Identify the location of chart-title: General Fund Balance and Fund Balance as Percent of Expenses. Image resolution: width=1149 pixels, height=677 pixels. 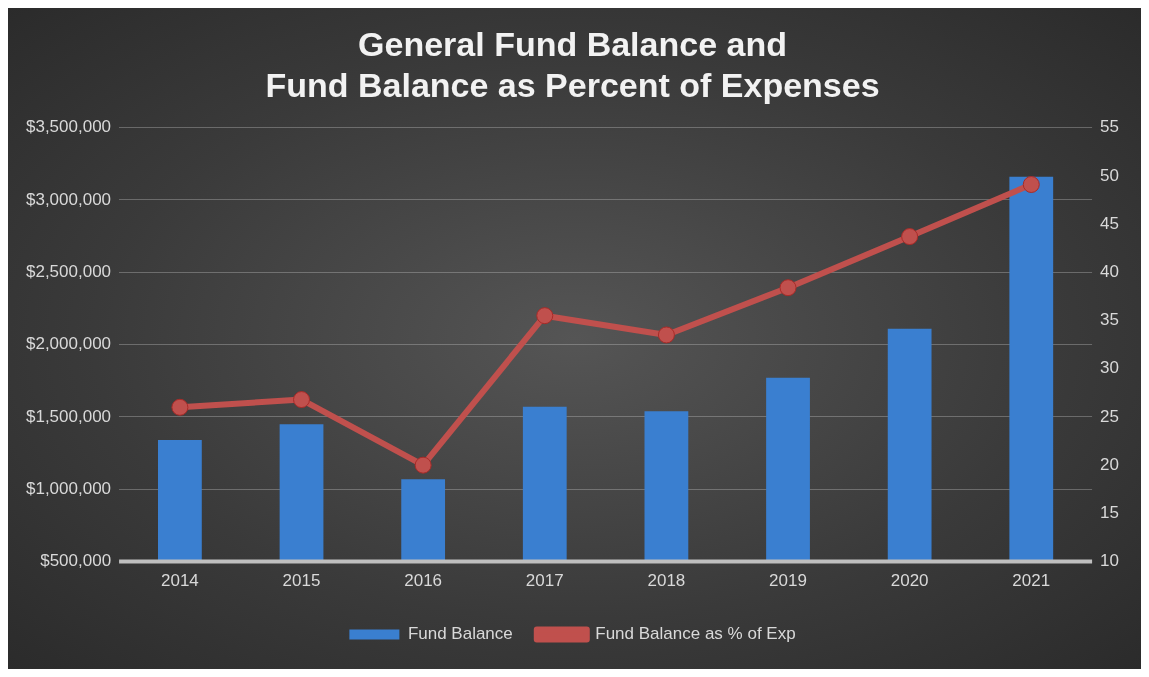
(572, 64).